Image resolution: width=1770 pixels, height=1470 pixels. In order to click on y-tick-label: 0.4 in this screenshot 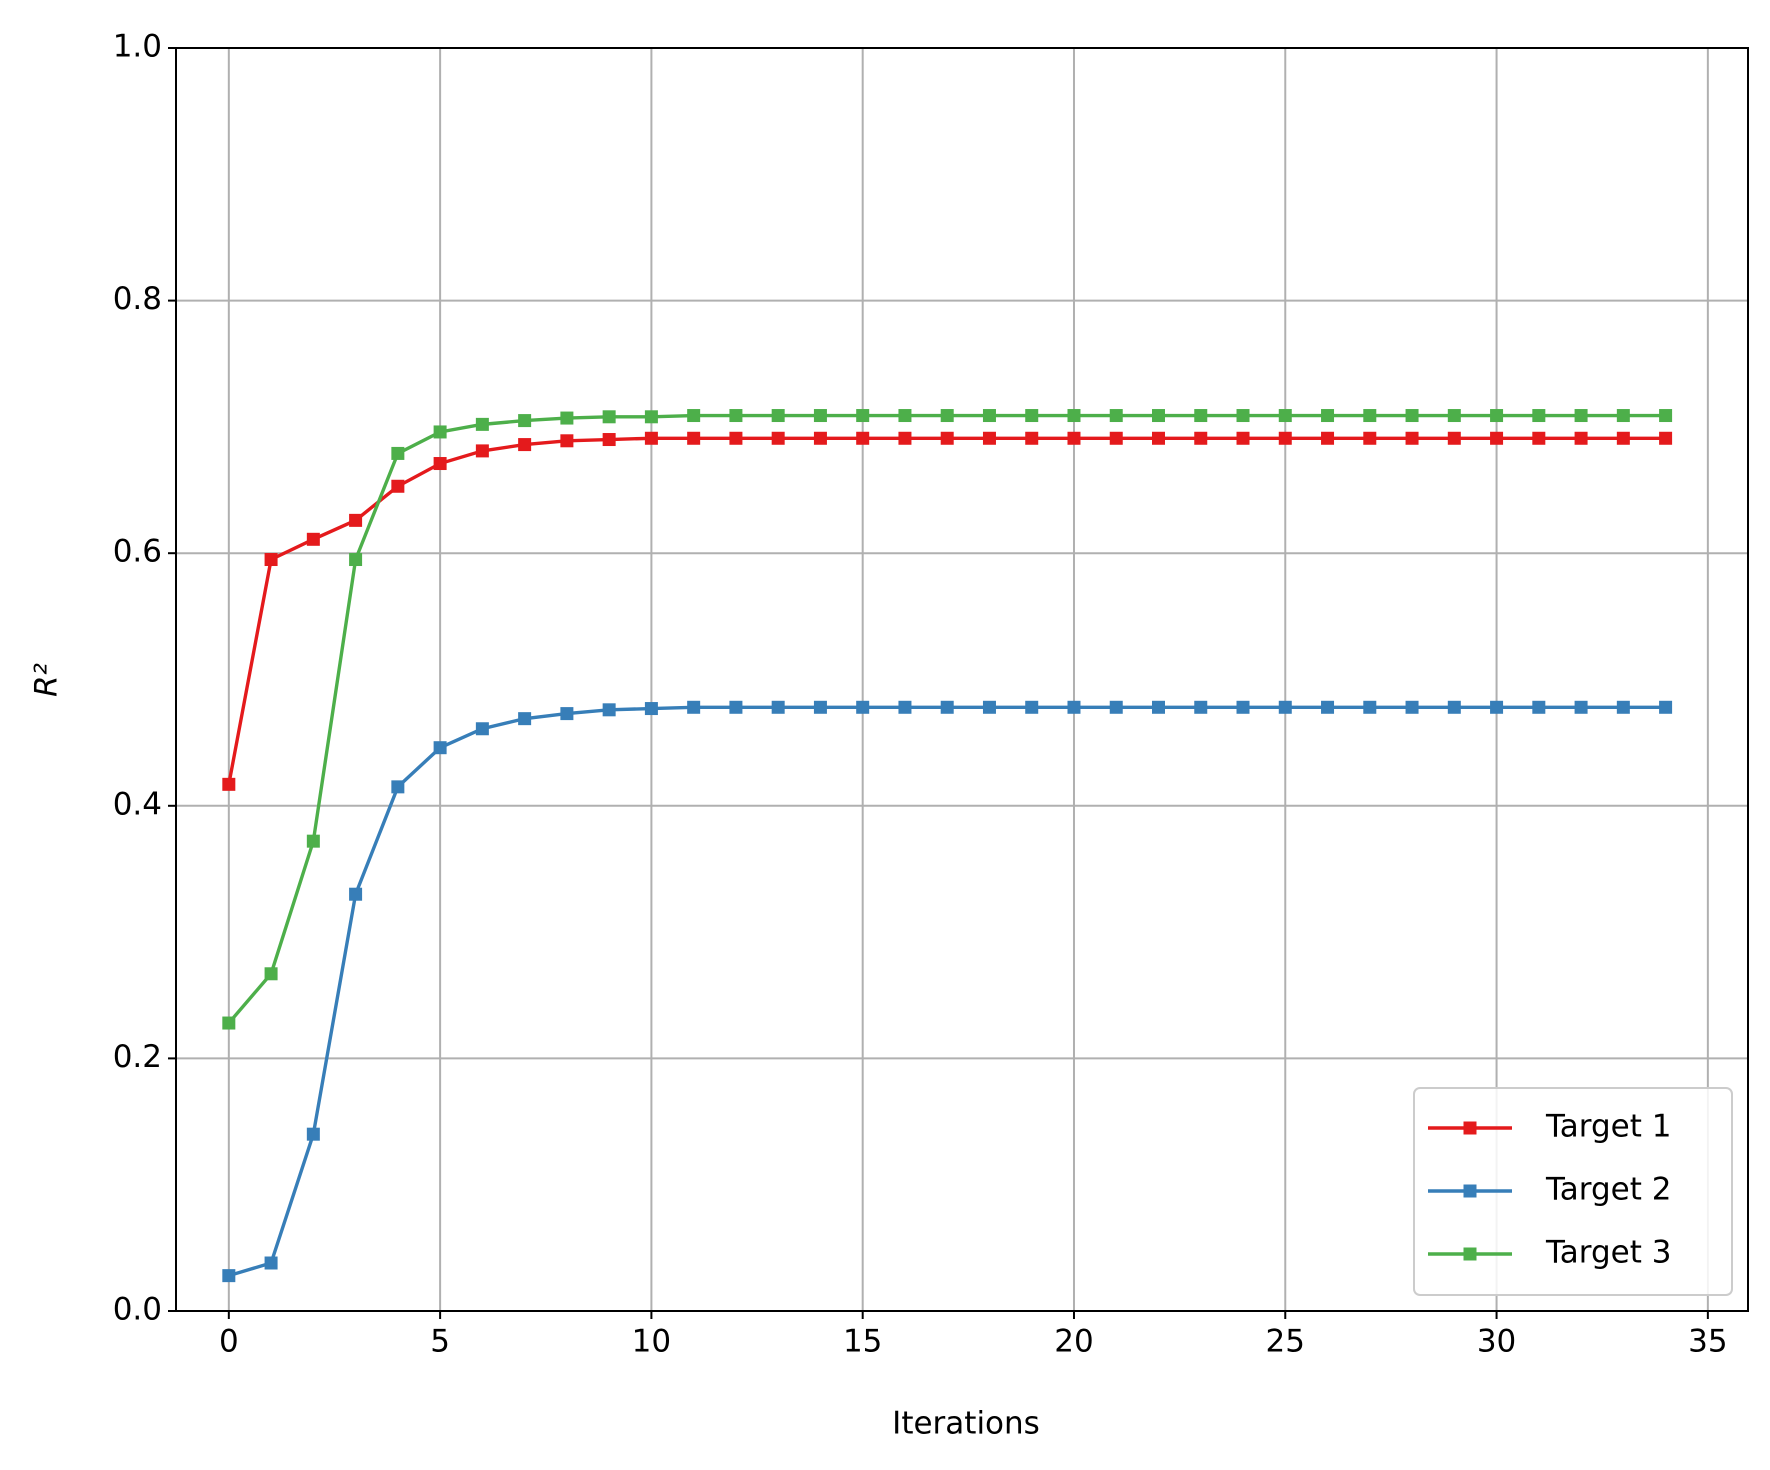, I will do `click(137, 804)`.